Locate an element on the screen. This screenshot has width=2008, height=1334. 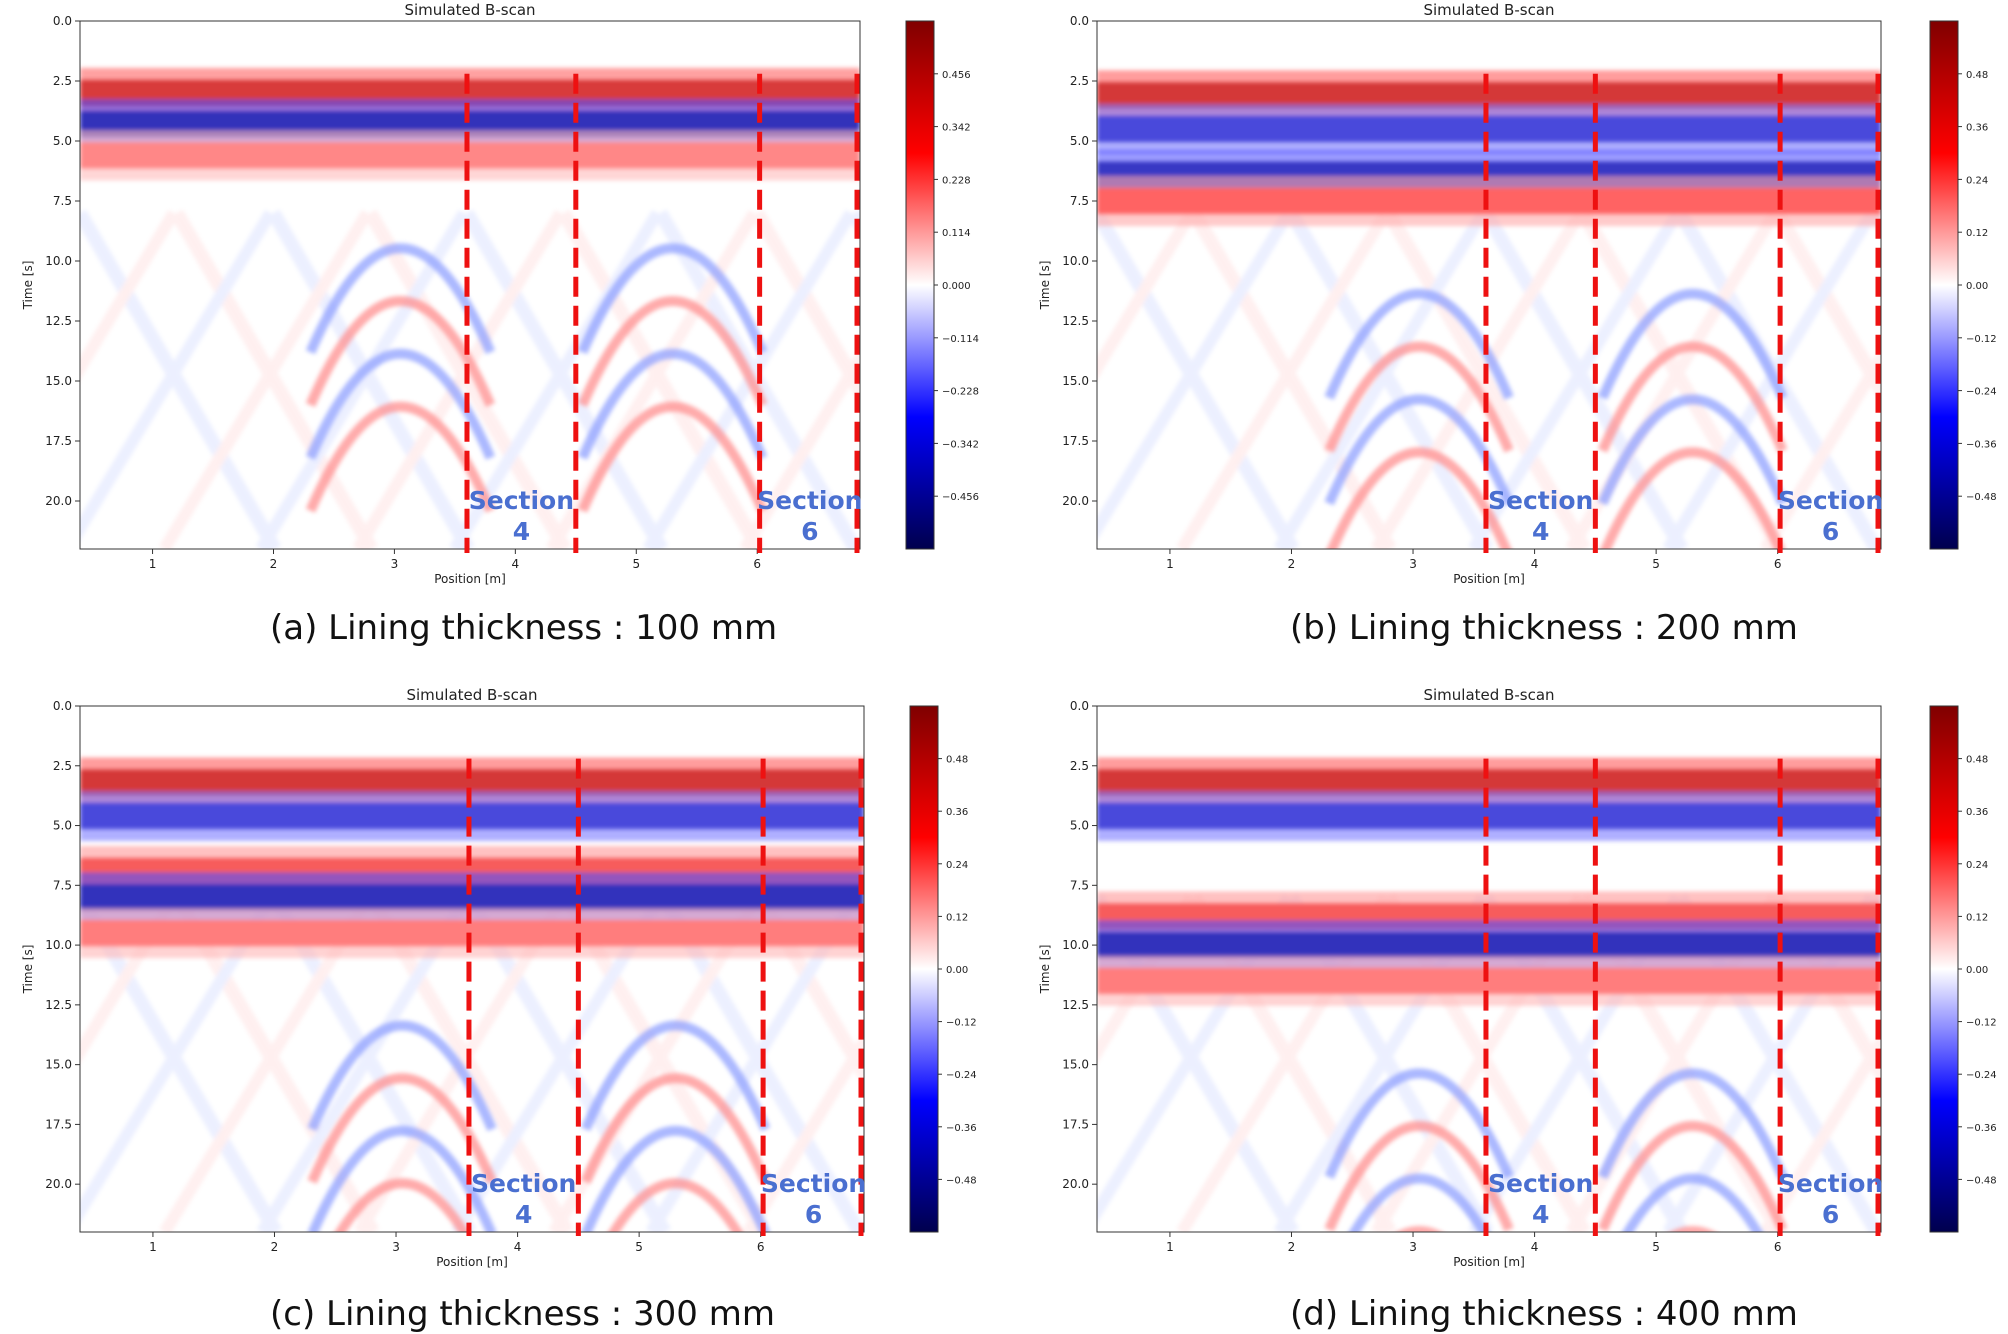
colorbar-tick-label: −0.456 is located at coordinates (960, 497).